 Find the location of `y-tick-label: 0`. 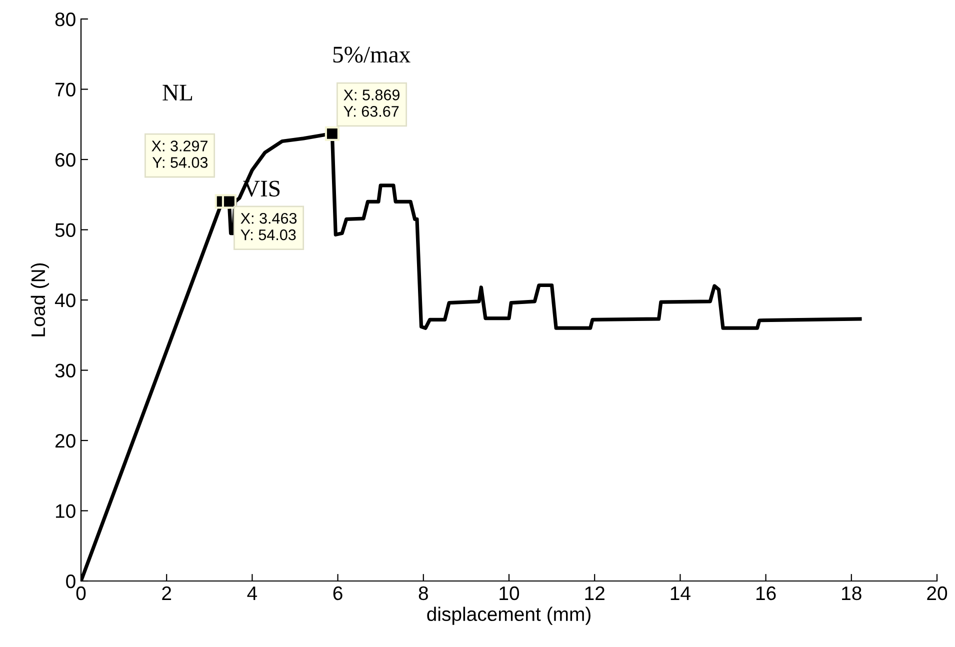

y-tick-label: 0 is located at coordinates (71, 581).